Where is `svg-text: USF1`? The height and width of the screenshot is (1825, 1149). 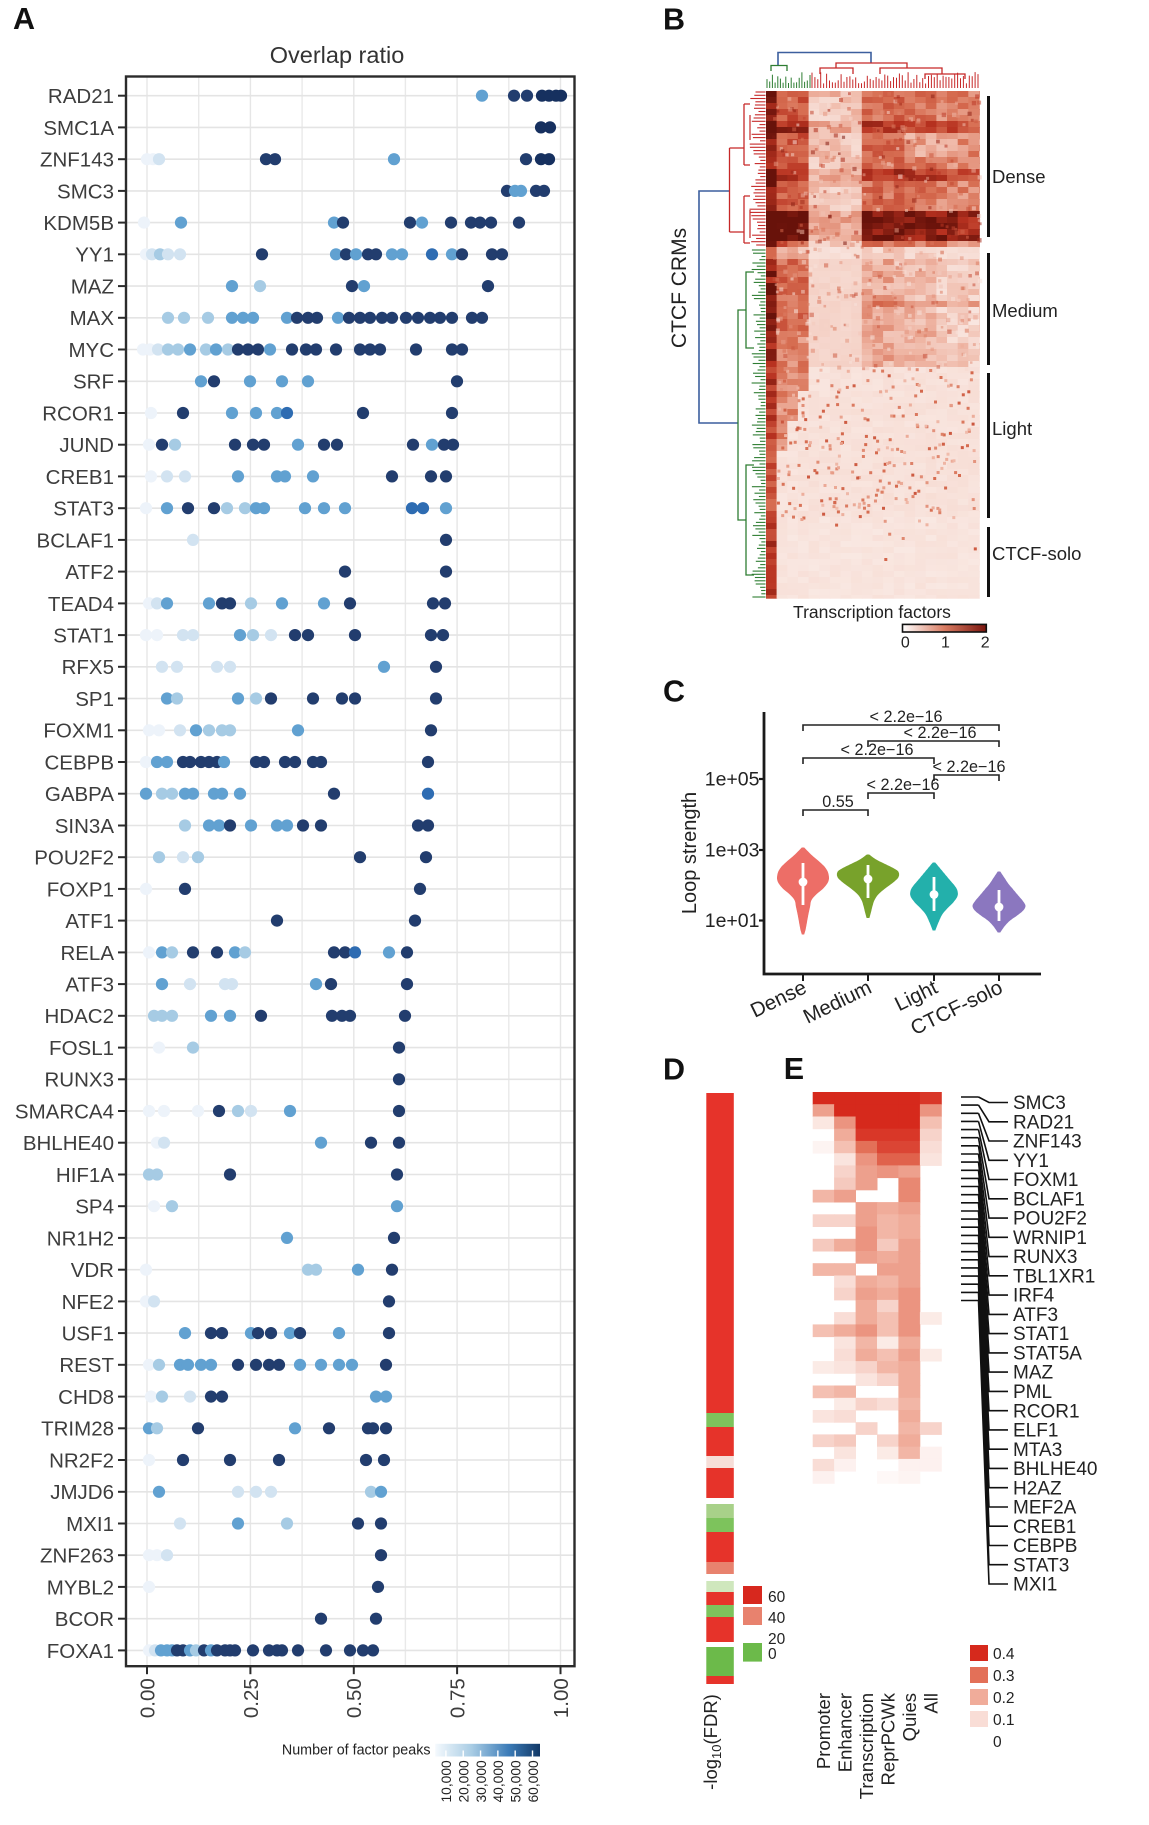
svg-text: USF1 is located at coordinates (88, 1334).